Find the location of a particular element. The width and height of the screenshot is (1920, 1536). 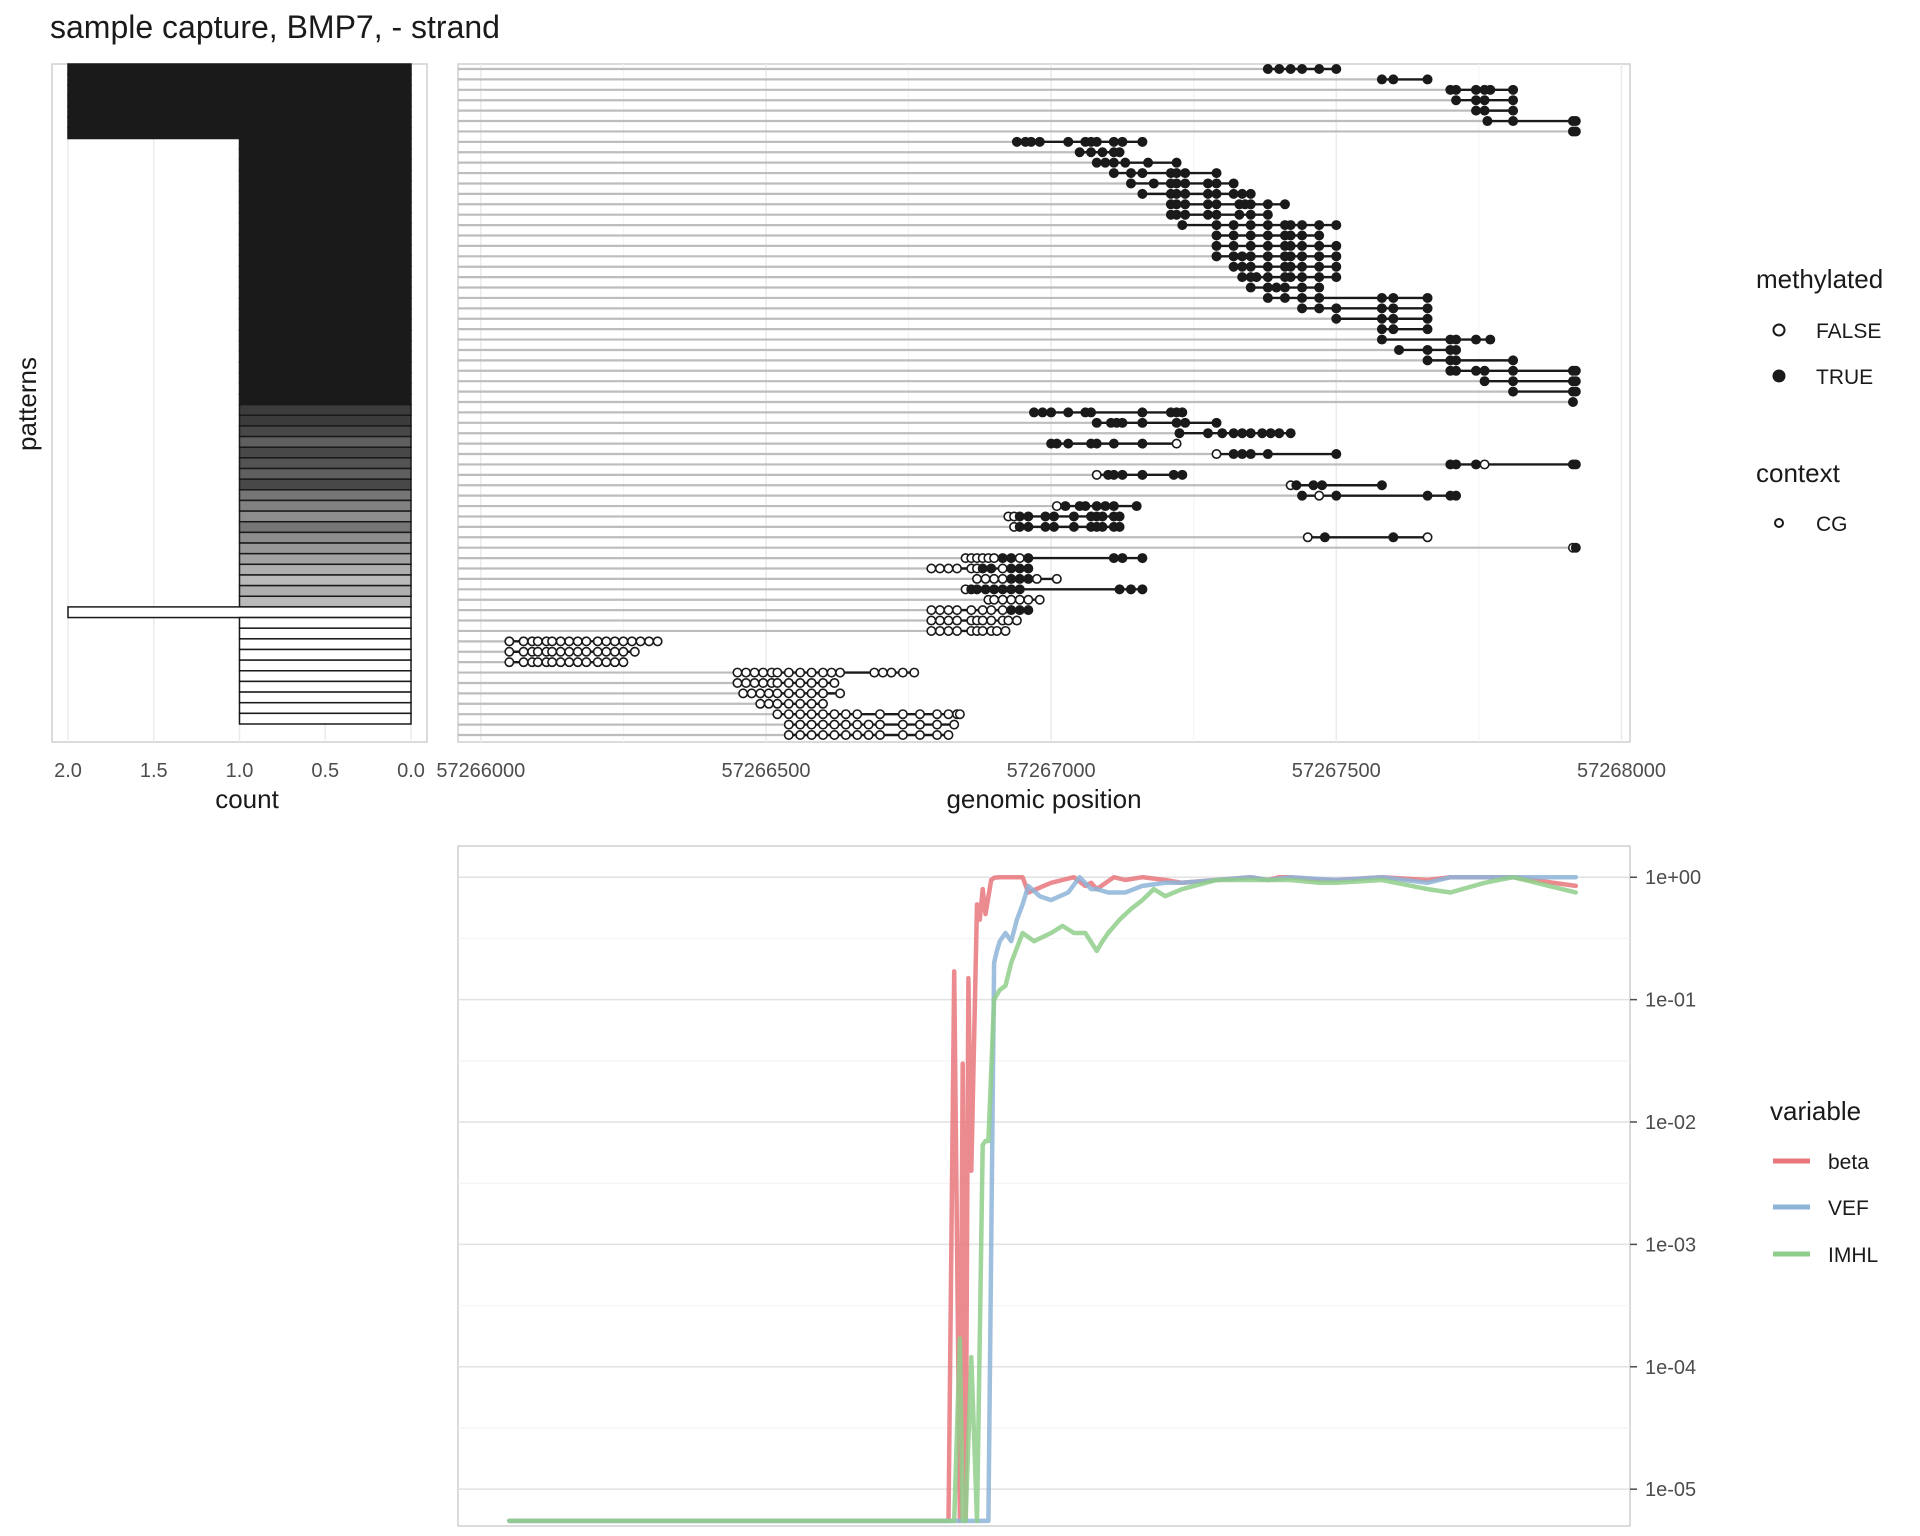

count-tick-label: 1.5 is located at coordinates (154, 771).